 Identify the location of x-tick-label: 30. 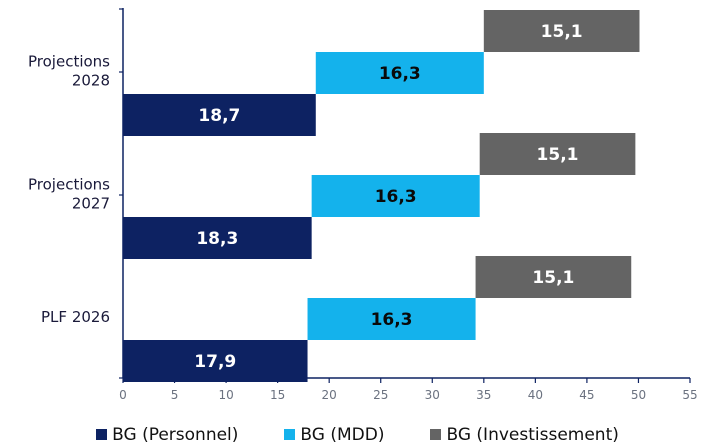
(432, 395).